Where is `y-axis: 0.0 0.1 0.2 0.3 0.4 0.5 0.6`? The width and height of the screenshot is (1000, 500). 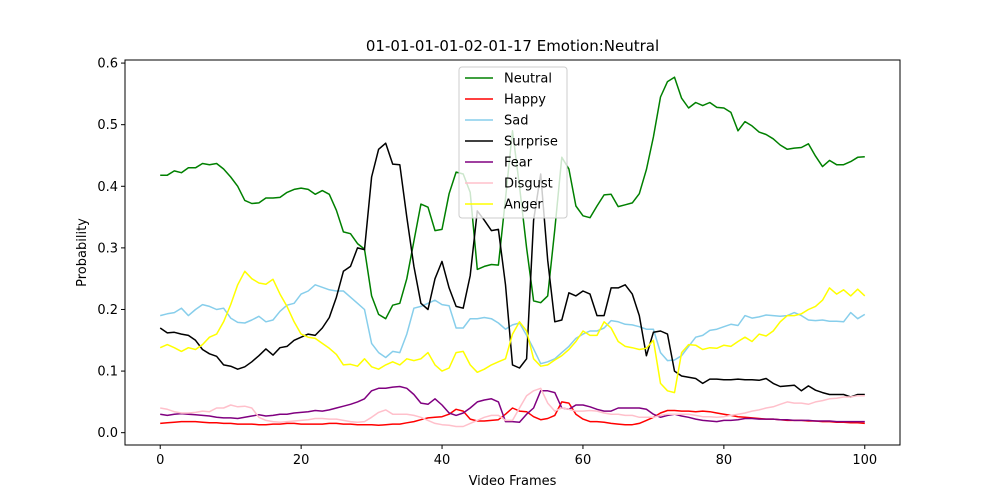
y-axis: 0.0 0.1 0.2 0.3 0.4 0.5 0.6 is located at coordinates (111, 249).